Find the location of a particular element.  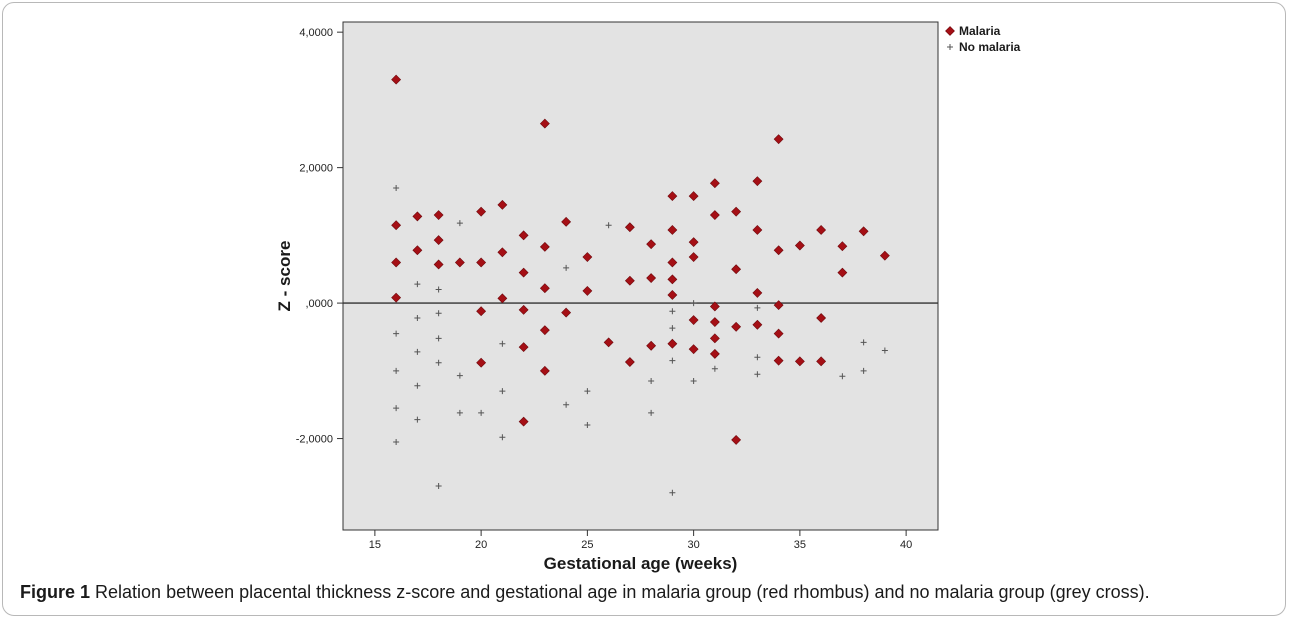

y-tick-label: -2,0000 is located at coordinates (314, 440).